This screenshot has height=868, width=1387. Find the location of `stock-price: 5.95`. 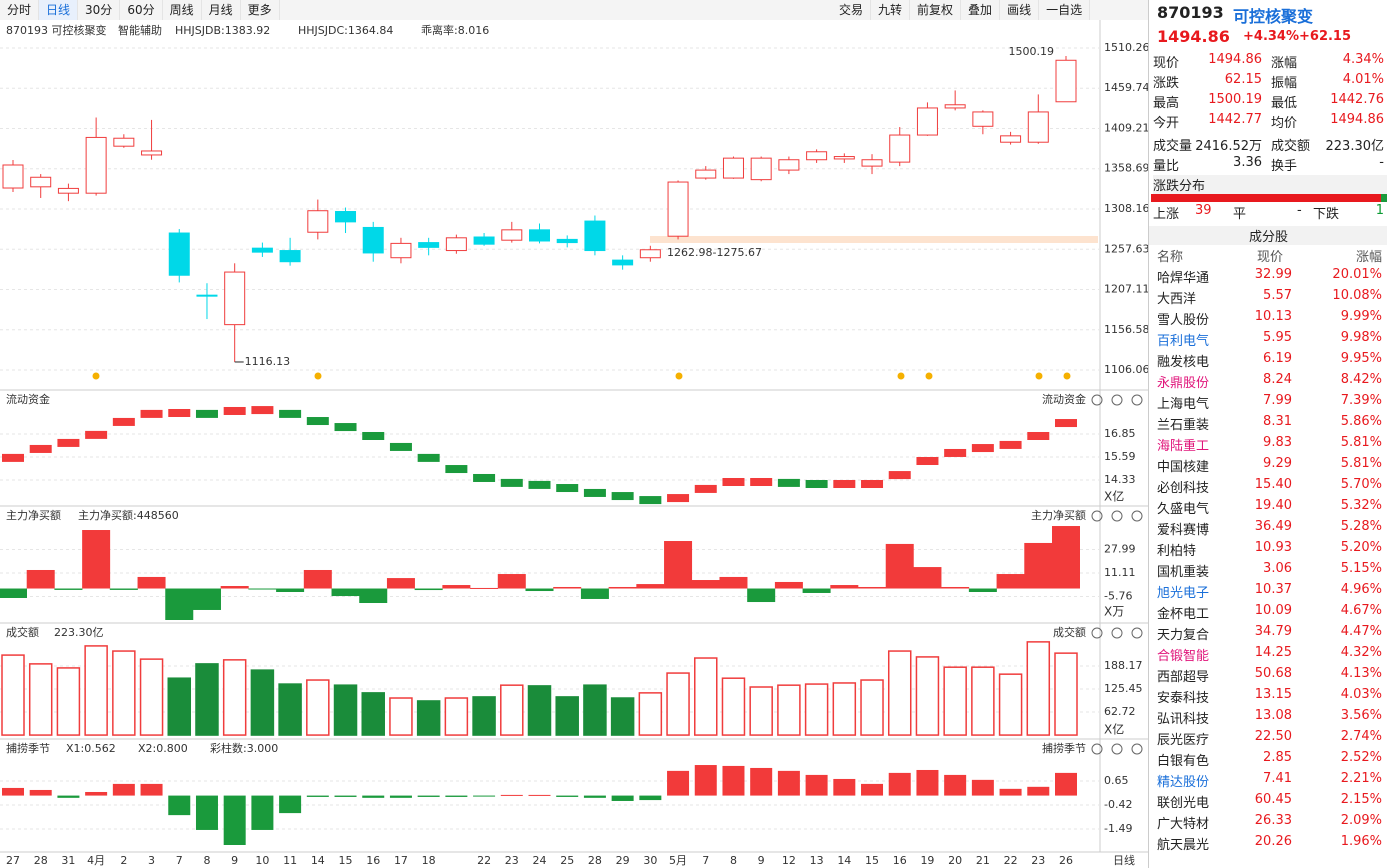

stock-price: 5.95 is located at coordinates (1277, 337).